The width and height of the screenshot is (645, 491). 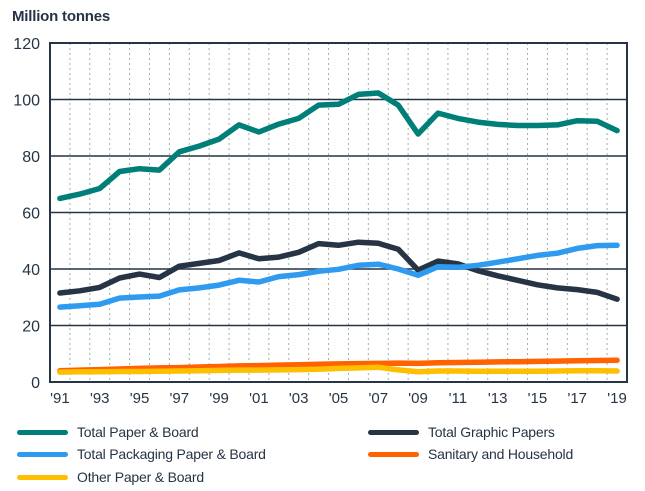 I want to click on x-tick-label: '07, so click(x=379, y=398).